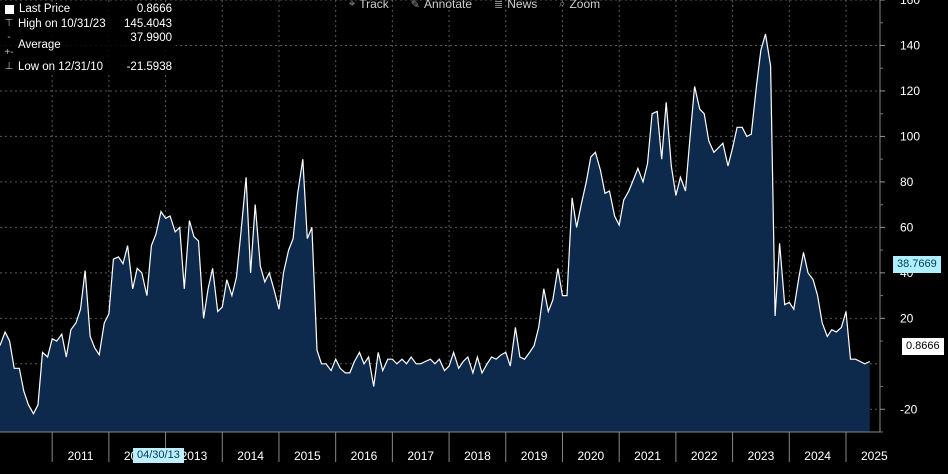  Describe the element at coordinates (585, 5) in the screenshot. I see `toolbar-label: Zoom` at that location.